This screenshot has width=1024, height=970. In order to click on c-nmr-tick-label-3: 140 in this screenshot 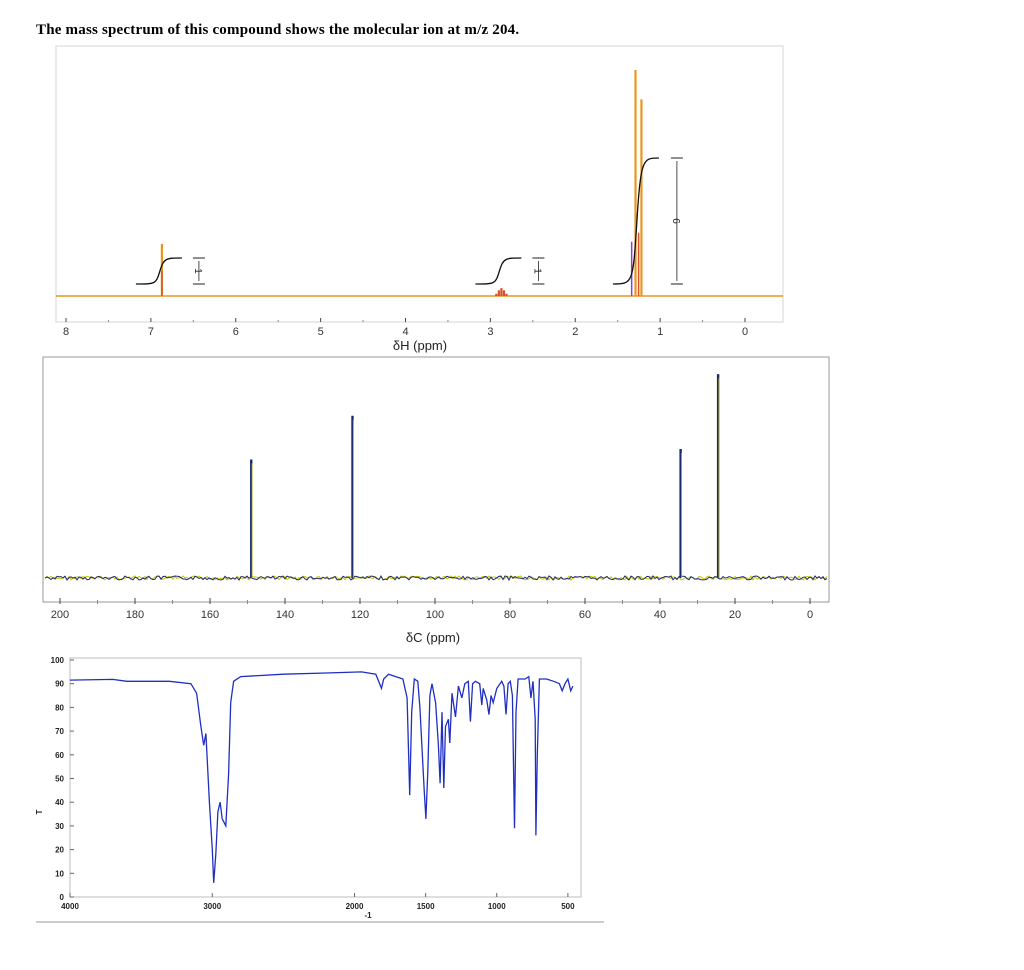, I will do `click(285, 615)`.